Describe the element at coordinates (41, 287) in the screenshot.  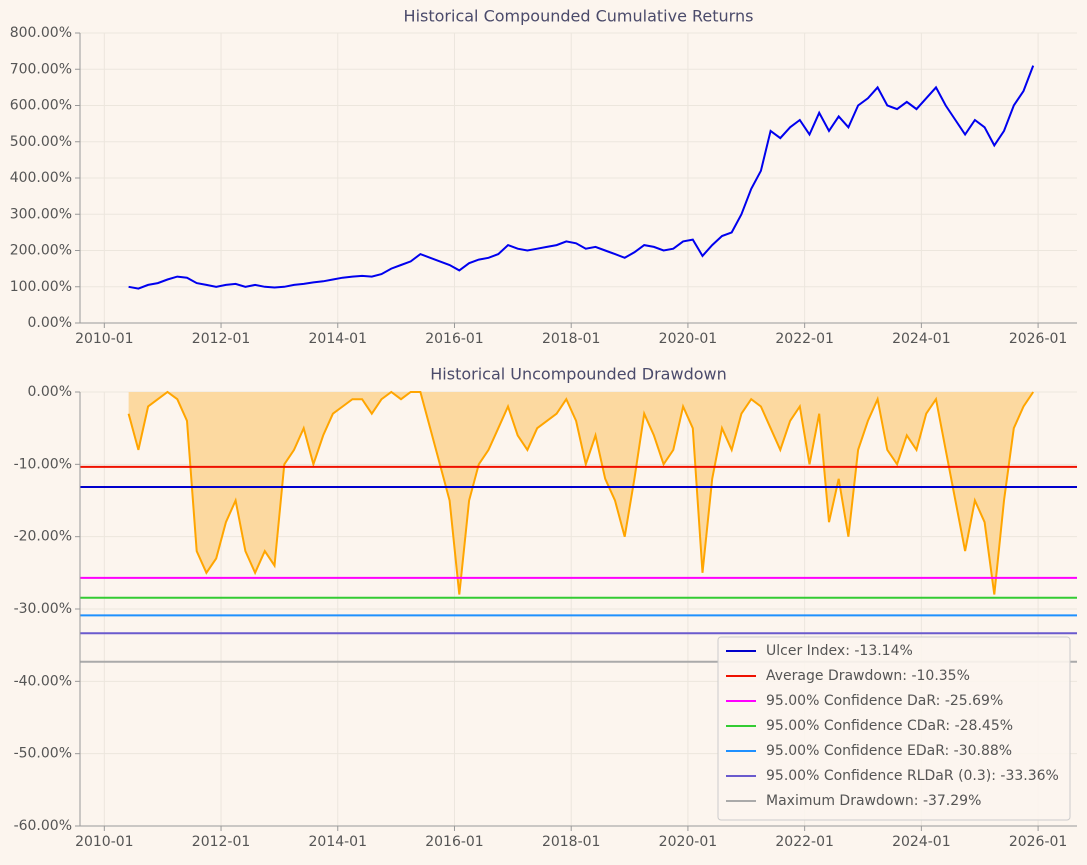
I see `y-tick-label: 100.00%` at that location.